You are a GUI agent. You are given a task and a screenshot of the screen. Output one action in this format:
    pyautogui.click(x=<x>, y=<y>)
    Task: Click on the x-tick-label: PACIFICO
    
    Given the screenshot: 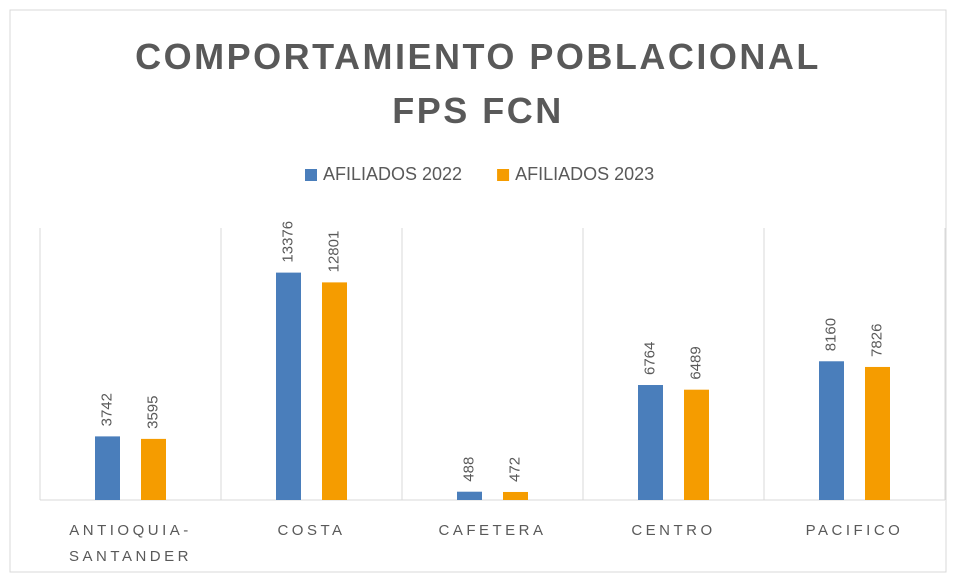 What is the action you would take?
    pyautogui.click(x=854, y=530)
    